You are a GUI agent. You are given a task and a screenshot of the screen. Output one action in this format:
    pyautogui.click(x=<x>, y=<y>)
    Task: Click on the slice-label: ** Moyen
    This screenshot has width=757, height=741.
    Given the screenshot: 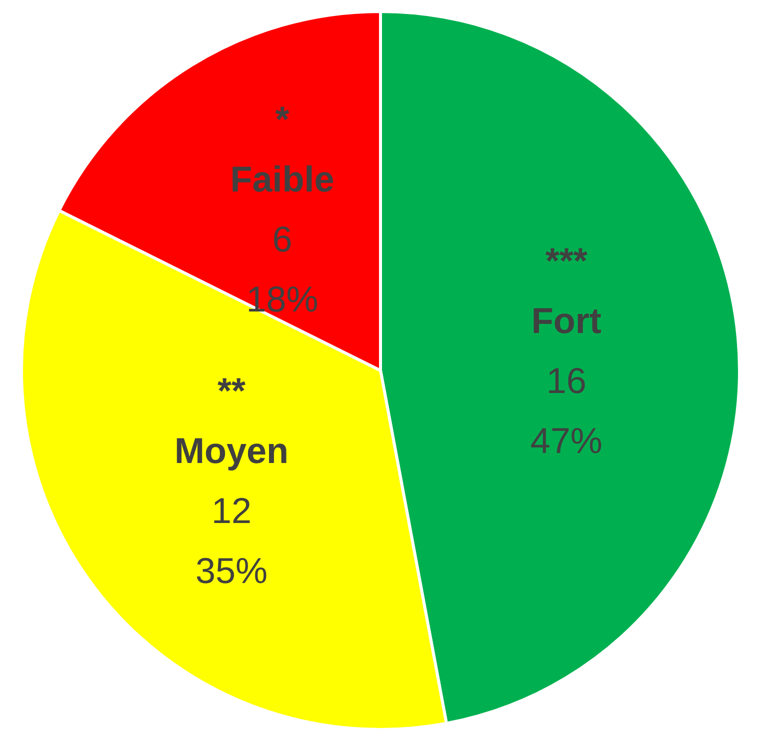 What is the action you would take?
    pyautogui.click(x=231, y=420)
    